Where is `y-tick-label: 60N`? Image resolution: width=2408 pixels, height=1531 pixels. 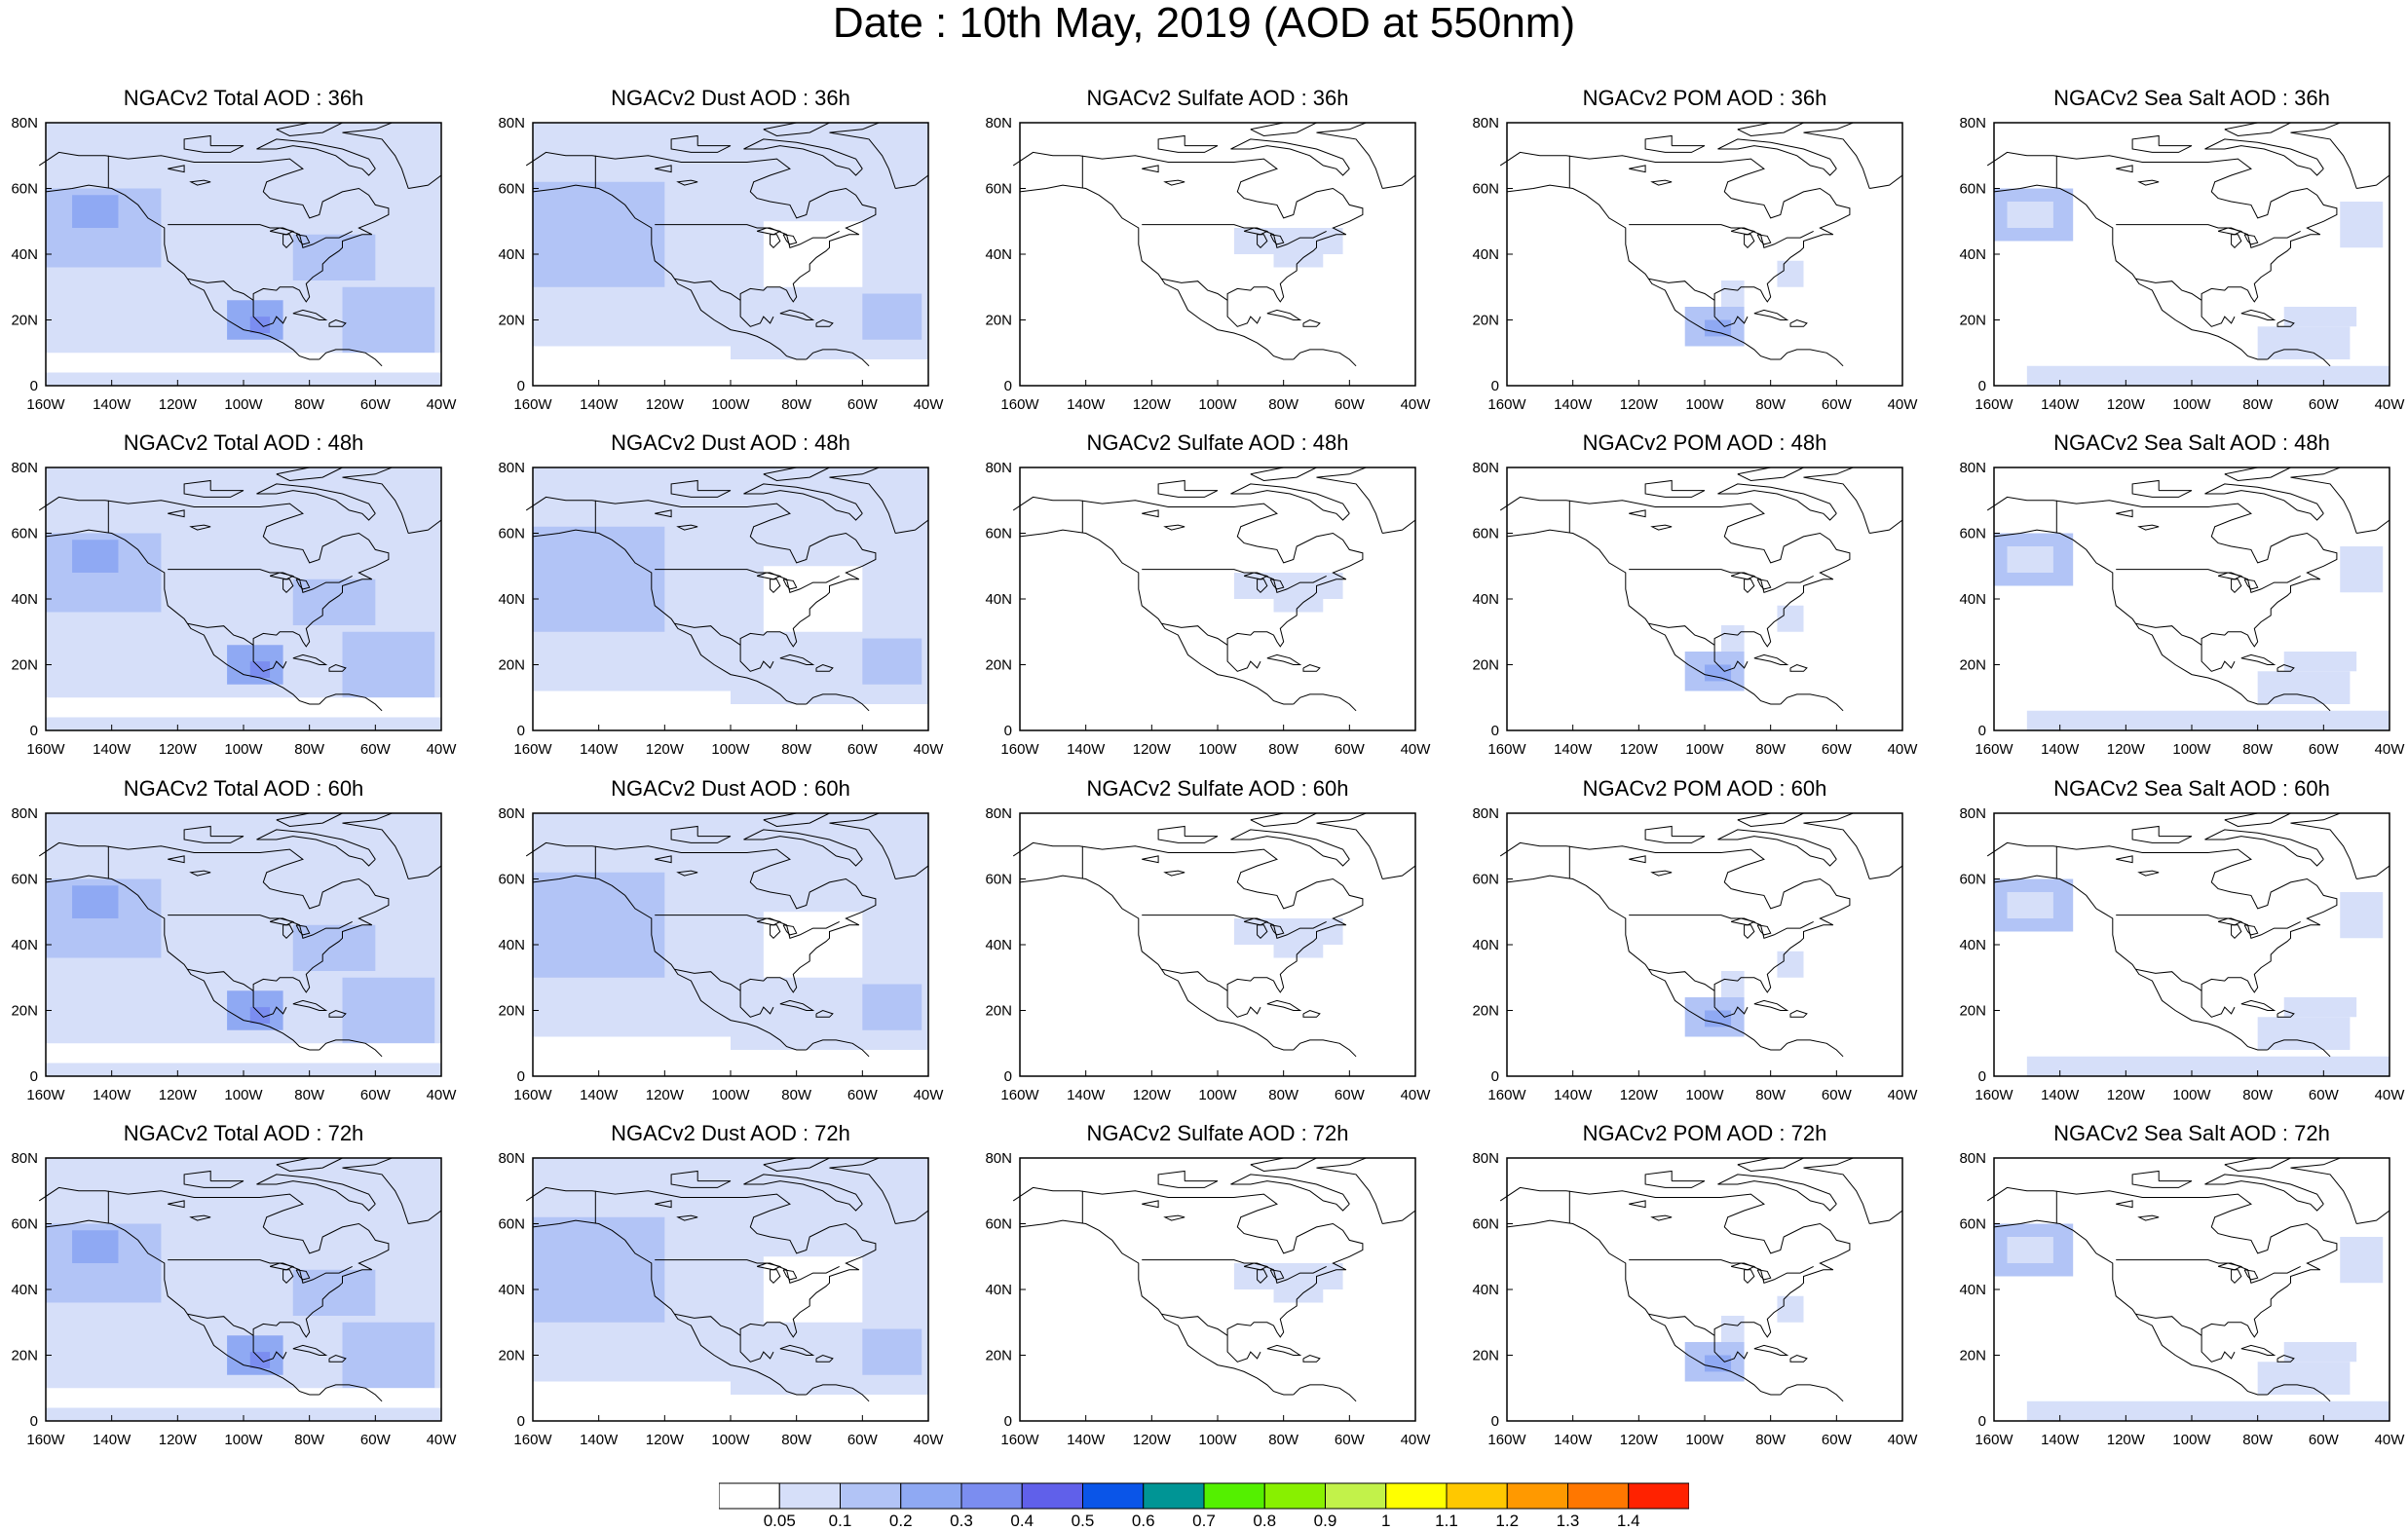 y-tick-label: 60N is located at coordinates (998, 534).